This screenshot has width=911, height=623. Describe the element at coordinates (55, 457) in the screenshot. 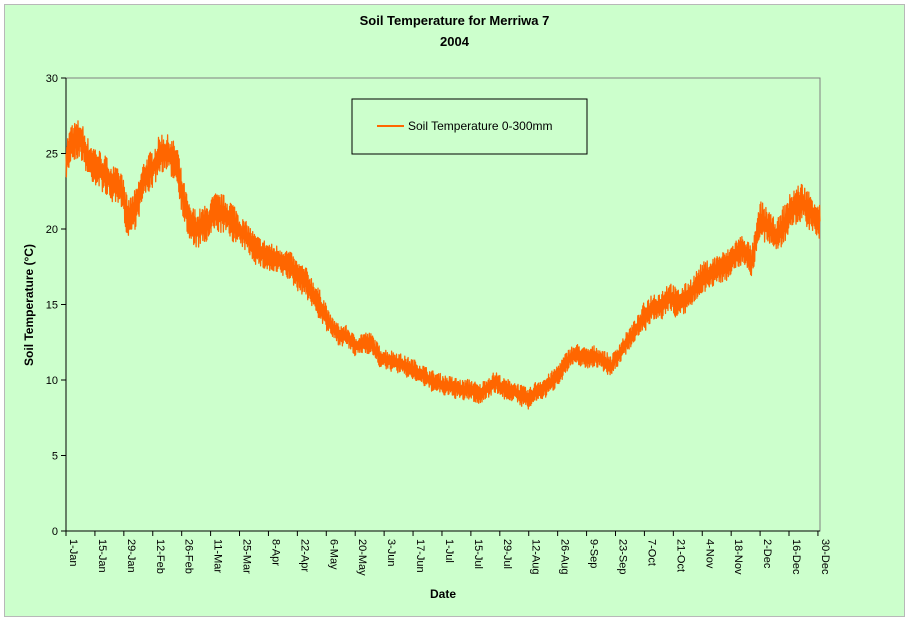

I see `y-tick-label: 5` at that location.